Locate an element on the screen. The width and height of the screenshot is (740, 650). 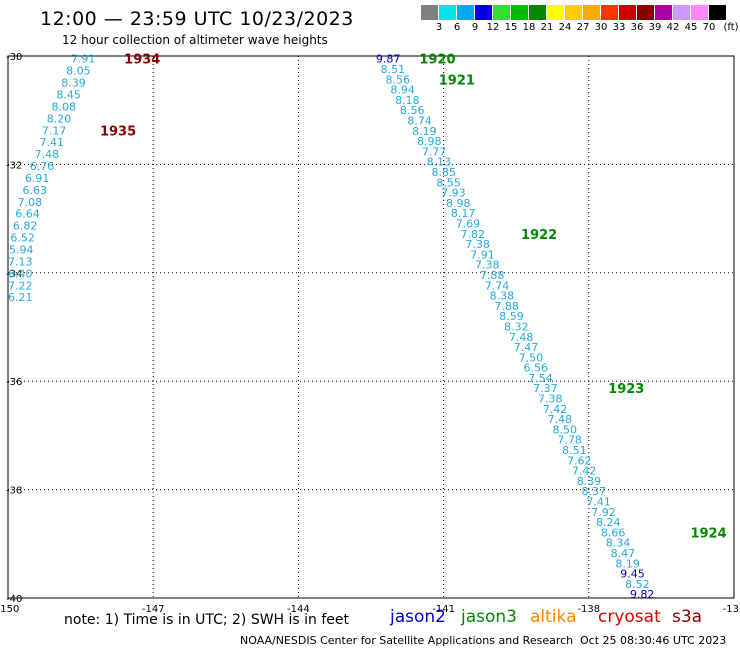
wave-height-value: 6.56 is located at coordinates (535, 368).